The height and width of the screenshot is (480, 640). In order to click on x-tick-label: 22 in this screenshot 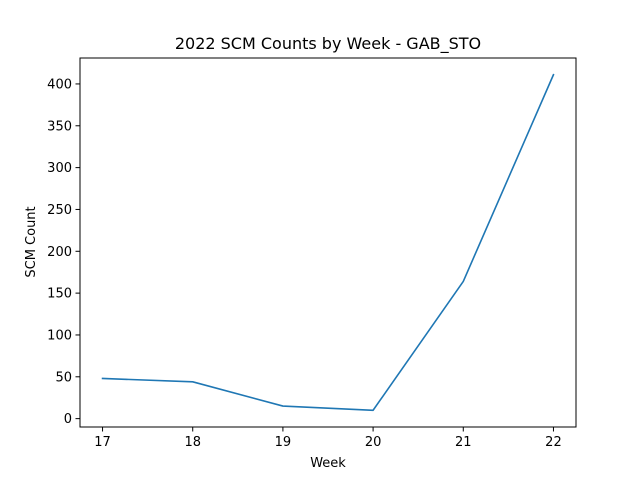, I will do `click(553, 442)`.